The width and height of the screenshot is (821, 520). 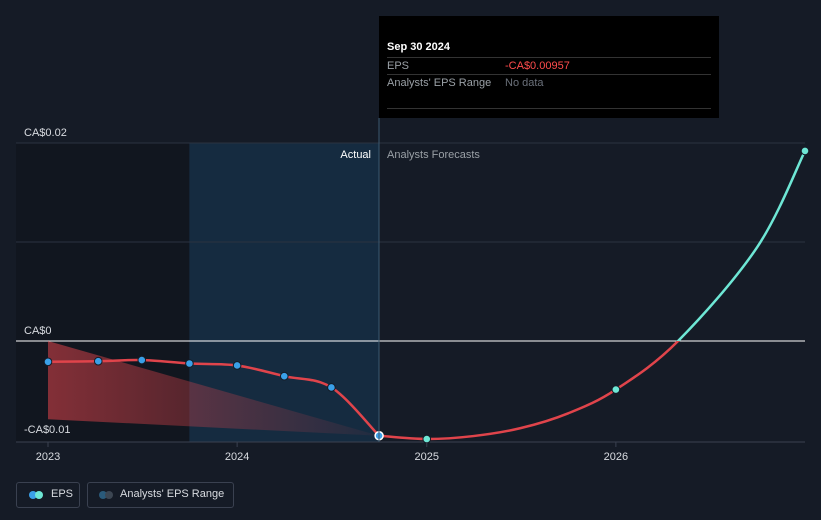 I want to click on y-tick-label: -CA$0.01, so click(x=47, y=430).